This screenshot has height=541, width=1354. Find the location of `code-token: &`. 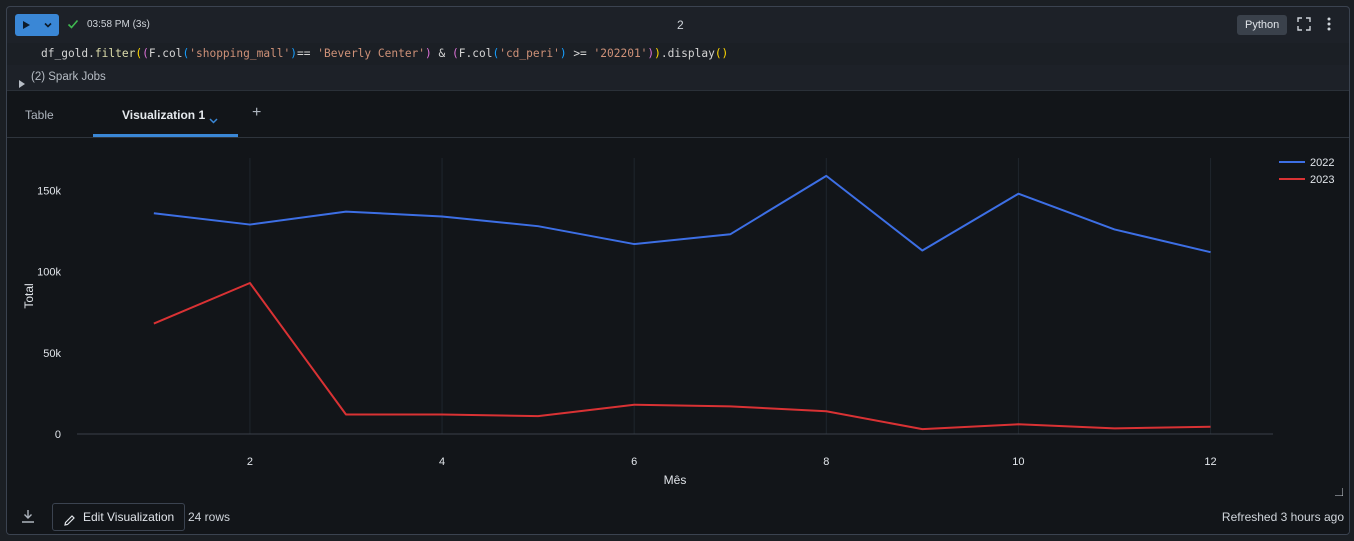

code-token: & is located at coordinates (442, 53).